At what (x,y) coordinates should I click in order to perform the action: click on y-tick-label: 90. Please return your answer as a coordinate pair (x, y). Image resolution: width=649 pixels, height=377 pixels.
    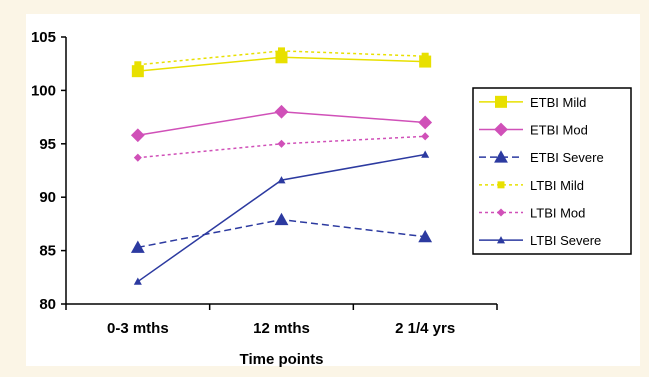
    Looking at the image, I should click on (47, 197).